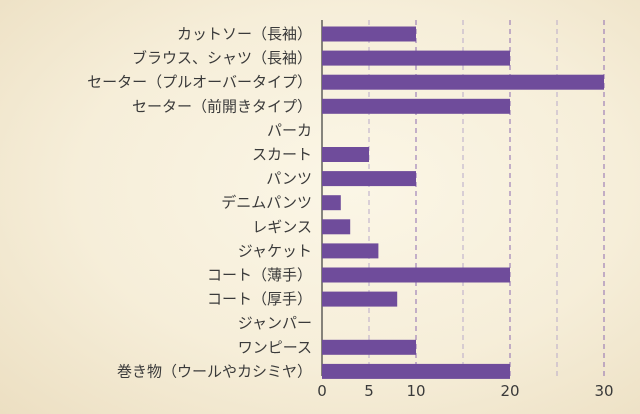  I want to click on category-label: スカート, so click(282, 155).